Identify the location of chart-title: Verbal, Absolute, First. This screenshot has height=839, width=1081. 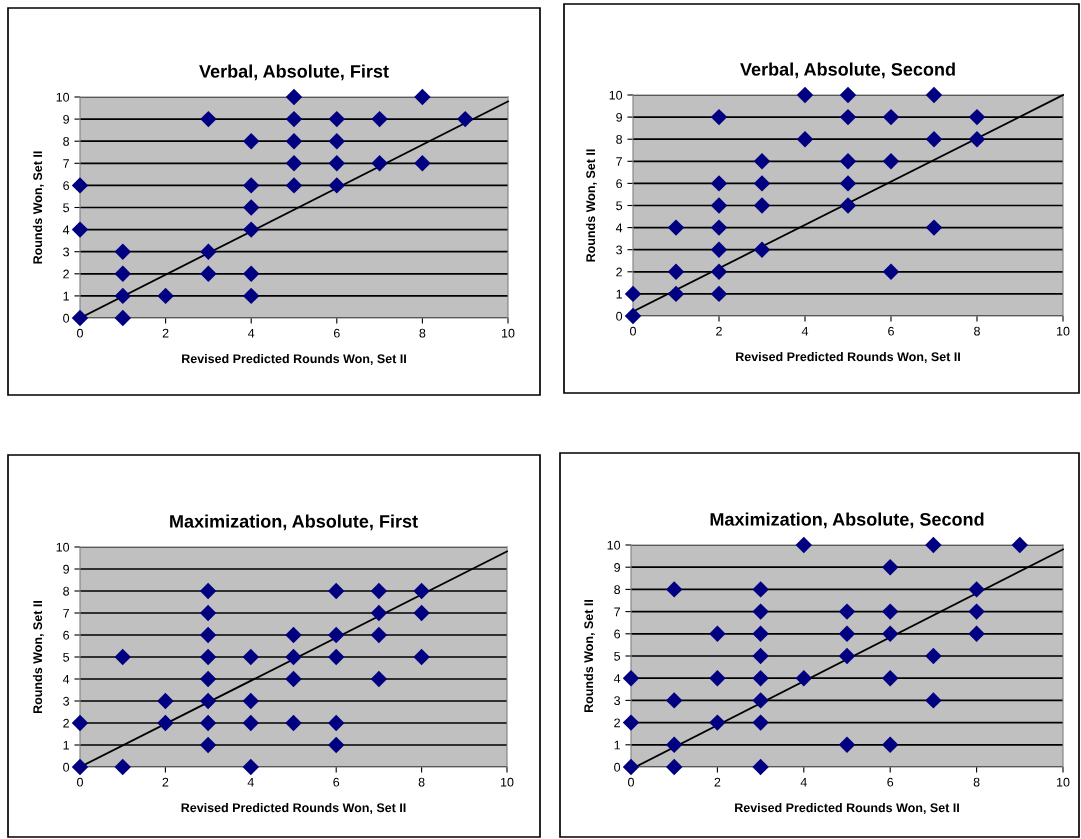
(294, 72).